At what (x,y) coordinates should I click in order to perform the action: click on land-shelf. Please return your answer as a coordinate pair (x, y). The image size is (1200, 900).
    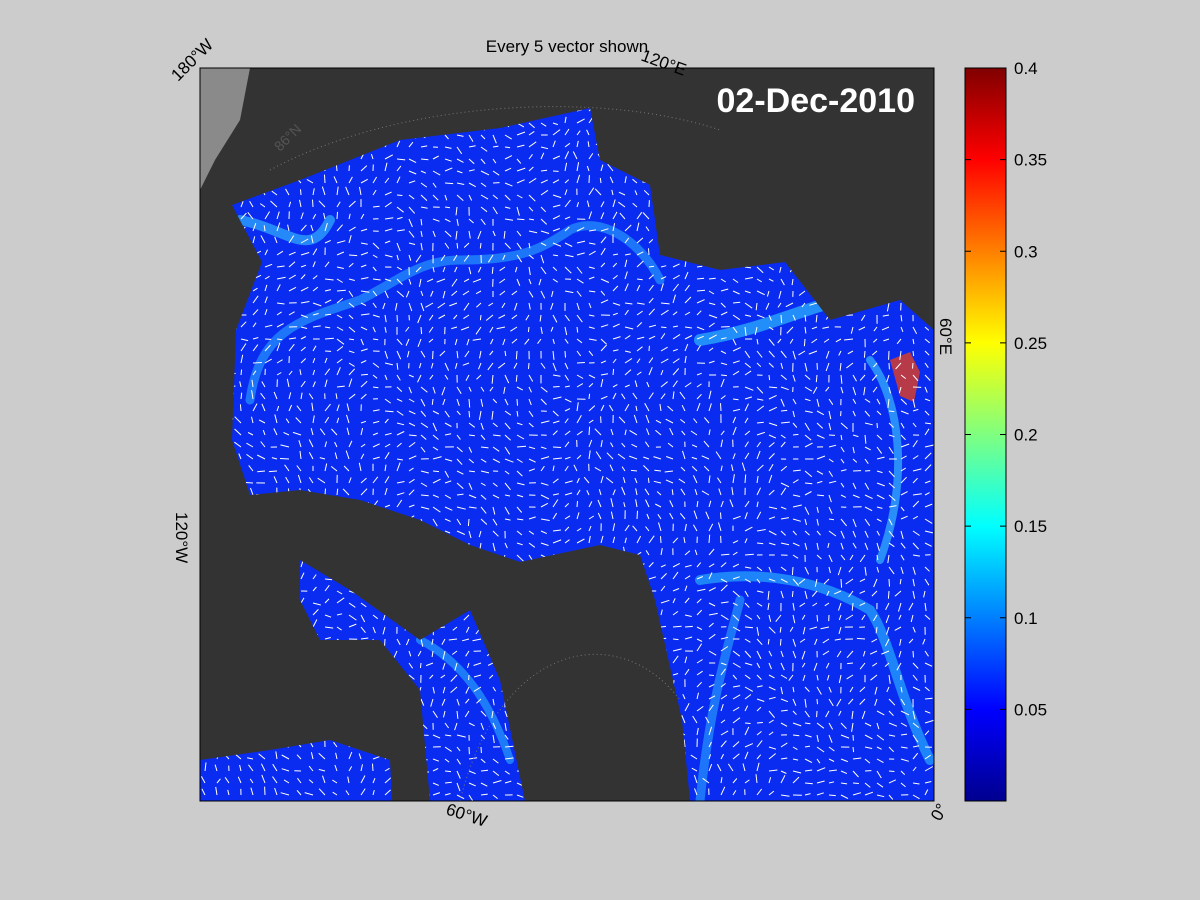
    Looking at the image, I should click on (225, 129).